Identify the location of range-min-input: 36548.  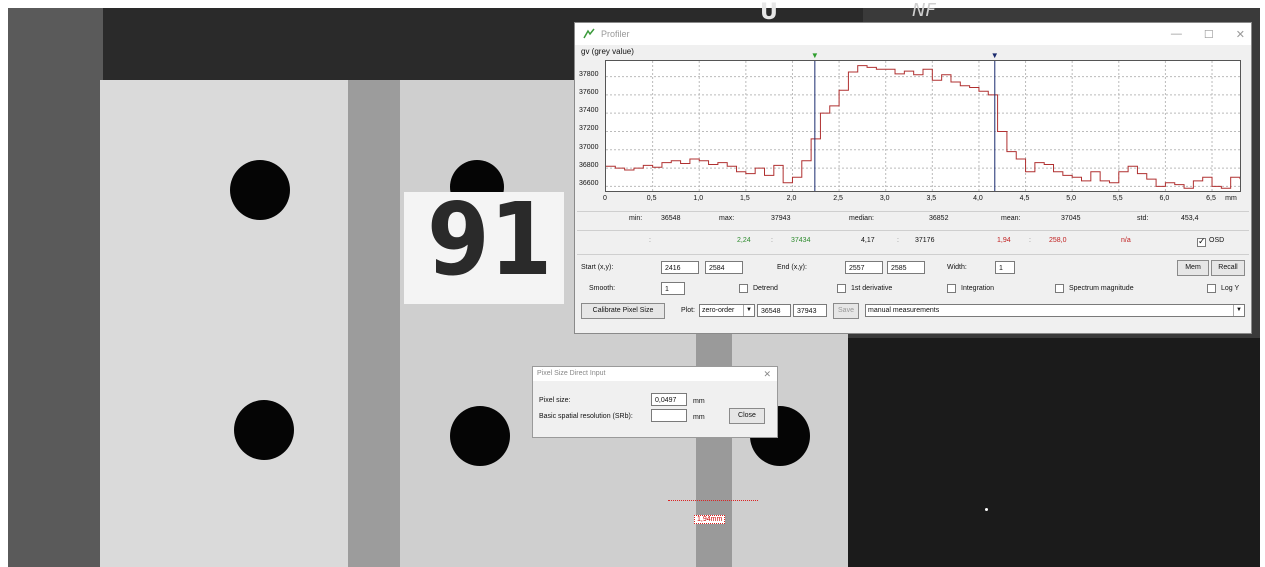
(774, 310).